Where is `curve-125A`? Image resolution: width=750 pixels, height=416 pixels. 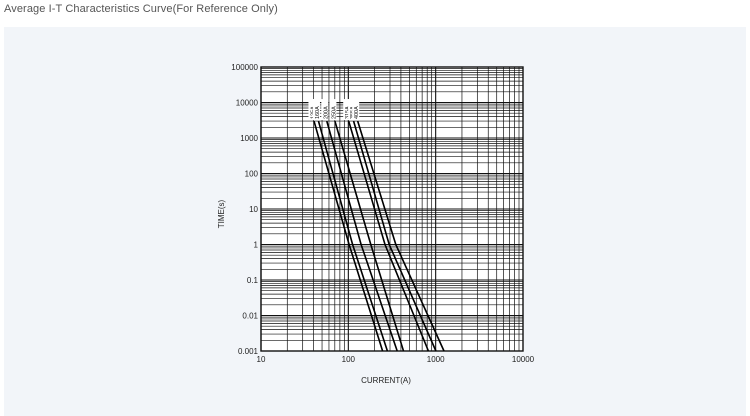
curve-125A is located at coordinates (348, 236).